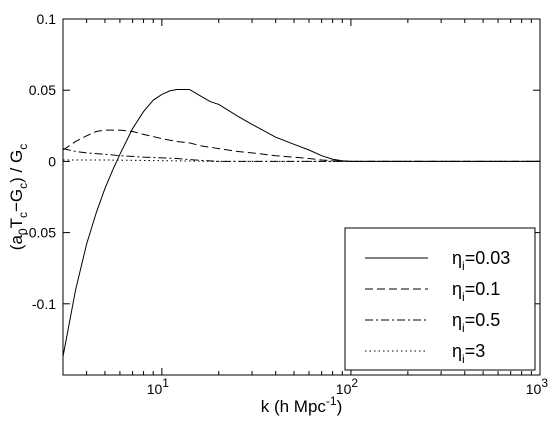 This screenshot has width=554, height=421. Describe the element at coordinates (42, 90) in the screenshot. I see `y-tick-label: 0.05` at that location.